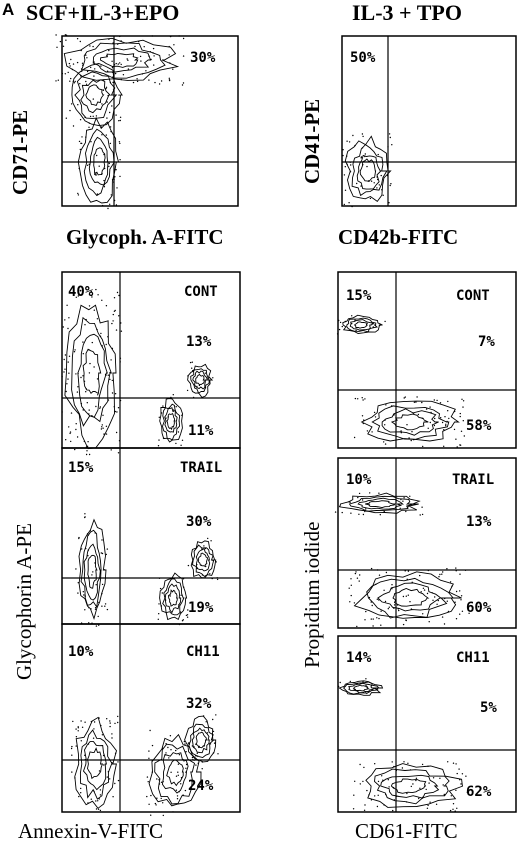 The width and height of the screenshot is (520, 851). What do you see at coordinates (201, 431) in the screenshot?
I see `quadrant-label-lower-right: 11%` at bounding box center [201, 431].